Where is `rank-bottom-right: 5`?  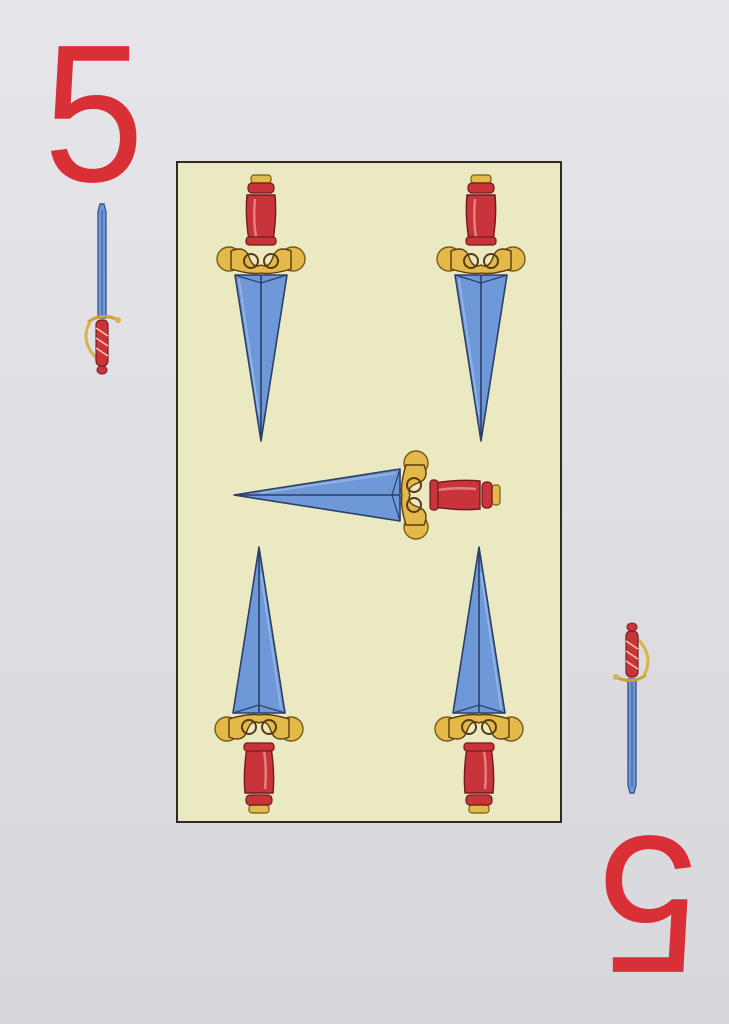 rank-bottom-right: 5 is located at coordinates (650, 904).